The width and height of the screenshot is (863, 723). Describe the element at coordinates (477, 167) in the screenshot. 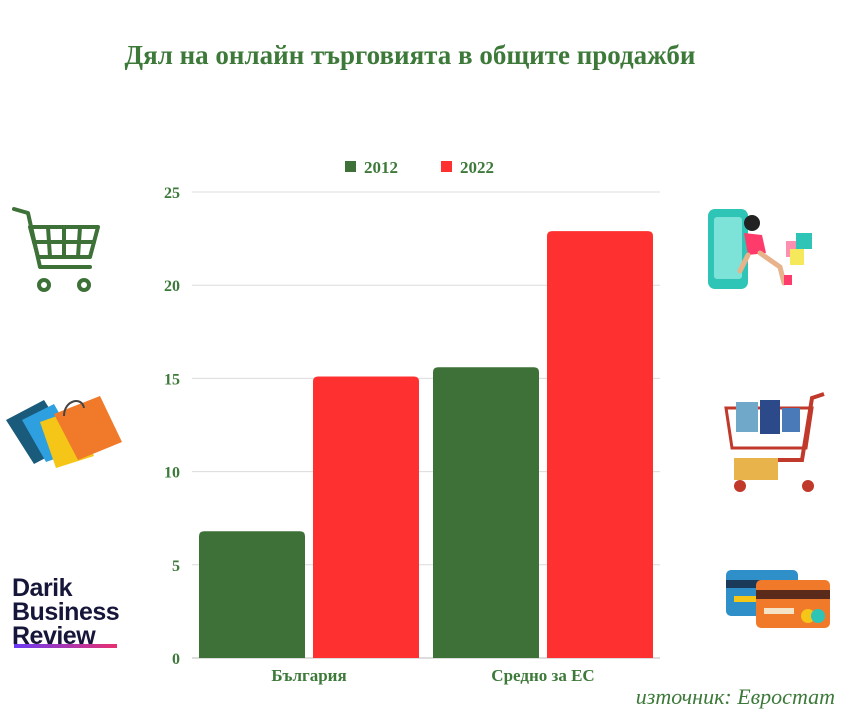

I see `legend-label-2022: 2022` at that location.